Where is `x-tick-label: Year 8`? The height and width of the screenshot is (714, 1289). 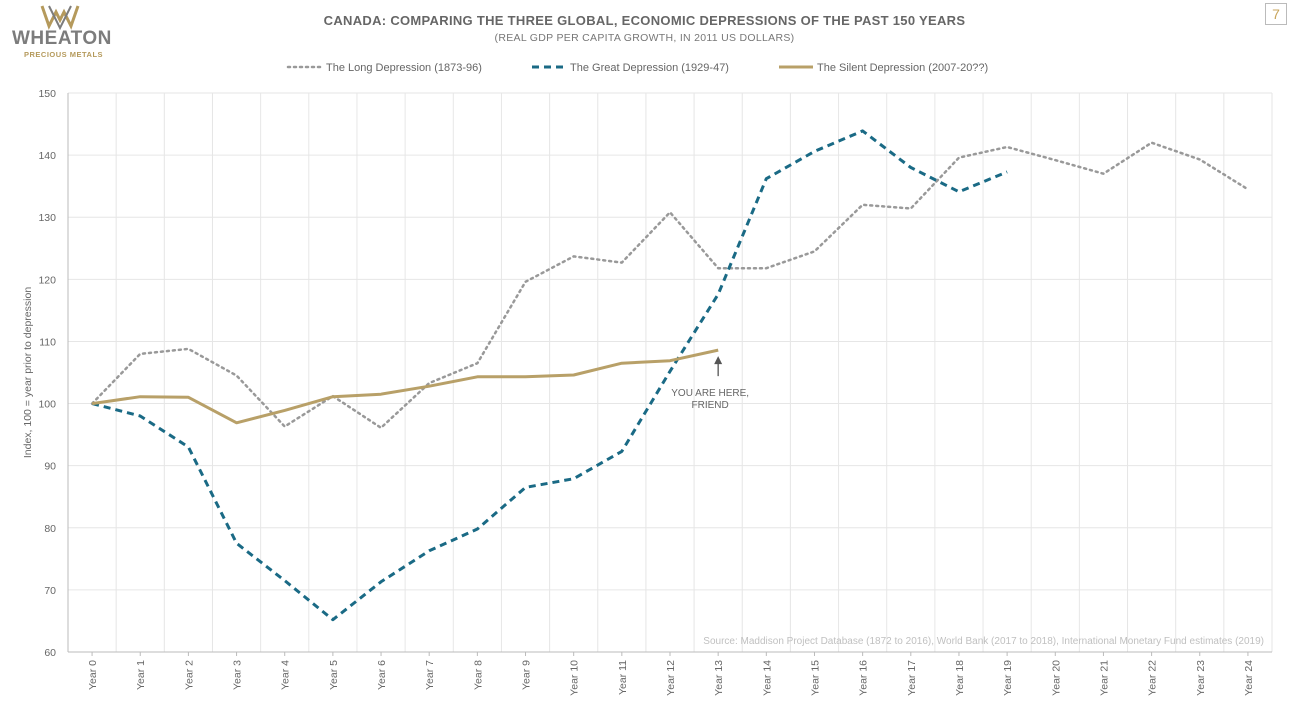 x-tick-label: Year 8 is located at coordinates (478, 675).